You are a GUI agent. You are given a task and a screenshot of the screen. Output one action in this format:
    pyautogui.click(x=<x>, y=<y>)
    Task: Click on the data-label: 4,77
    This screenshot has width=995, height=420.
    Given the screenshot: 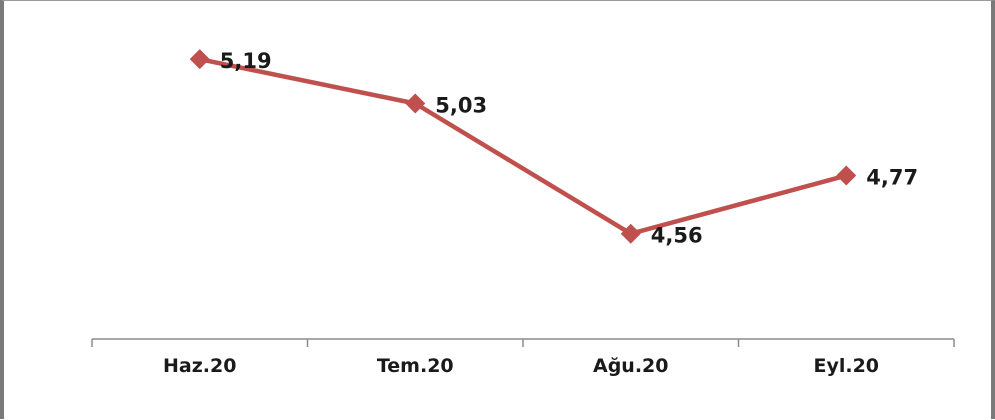 What is the action you would take?
    pyautogui.click(x=892, y=178)
    